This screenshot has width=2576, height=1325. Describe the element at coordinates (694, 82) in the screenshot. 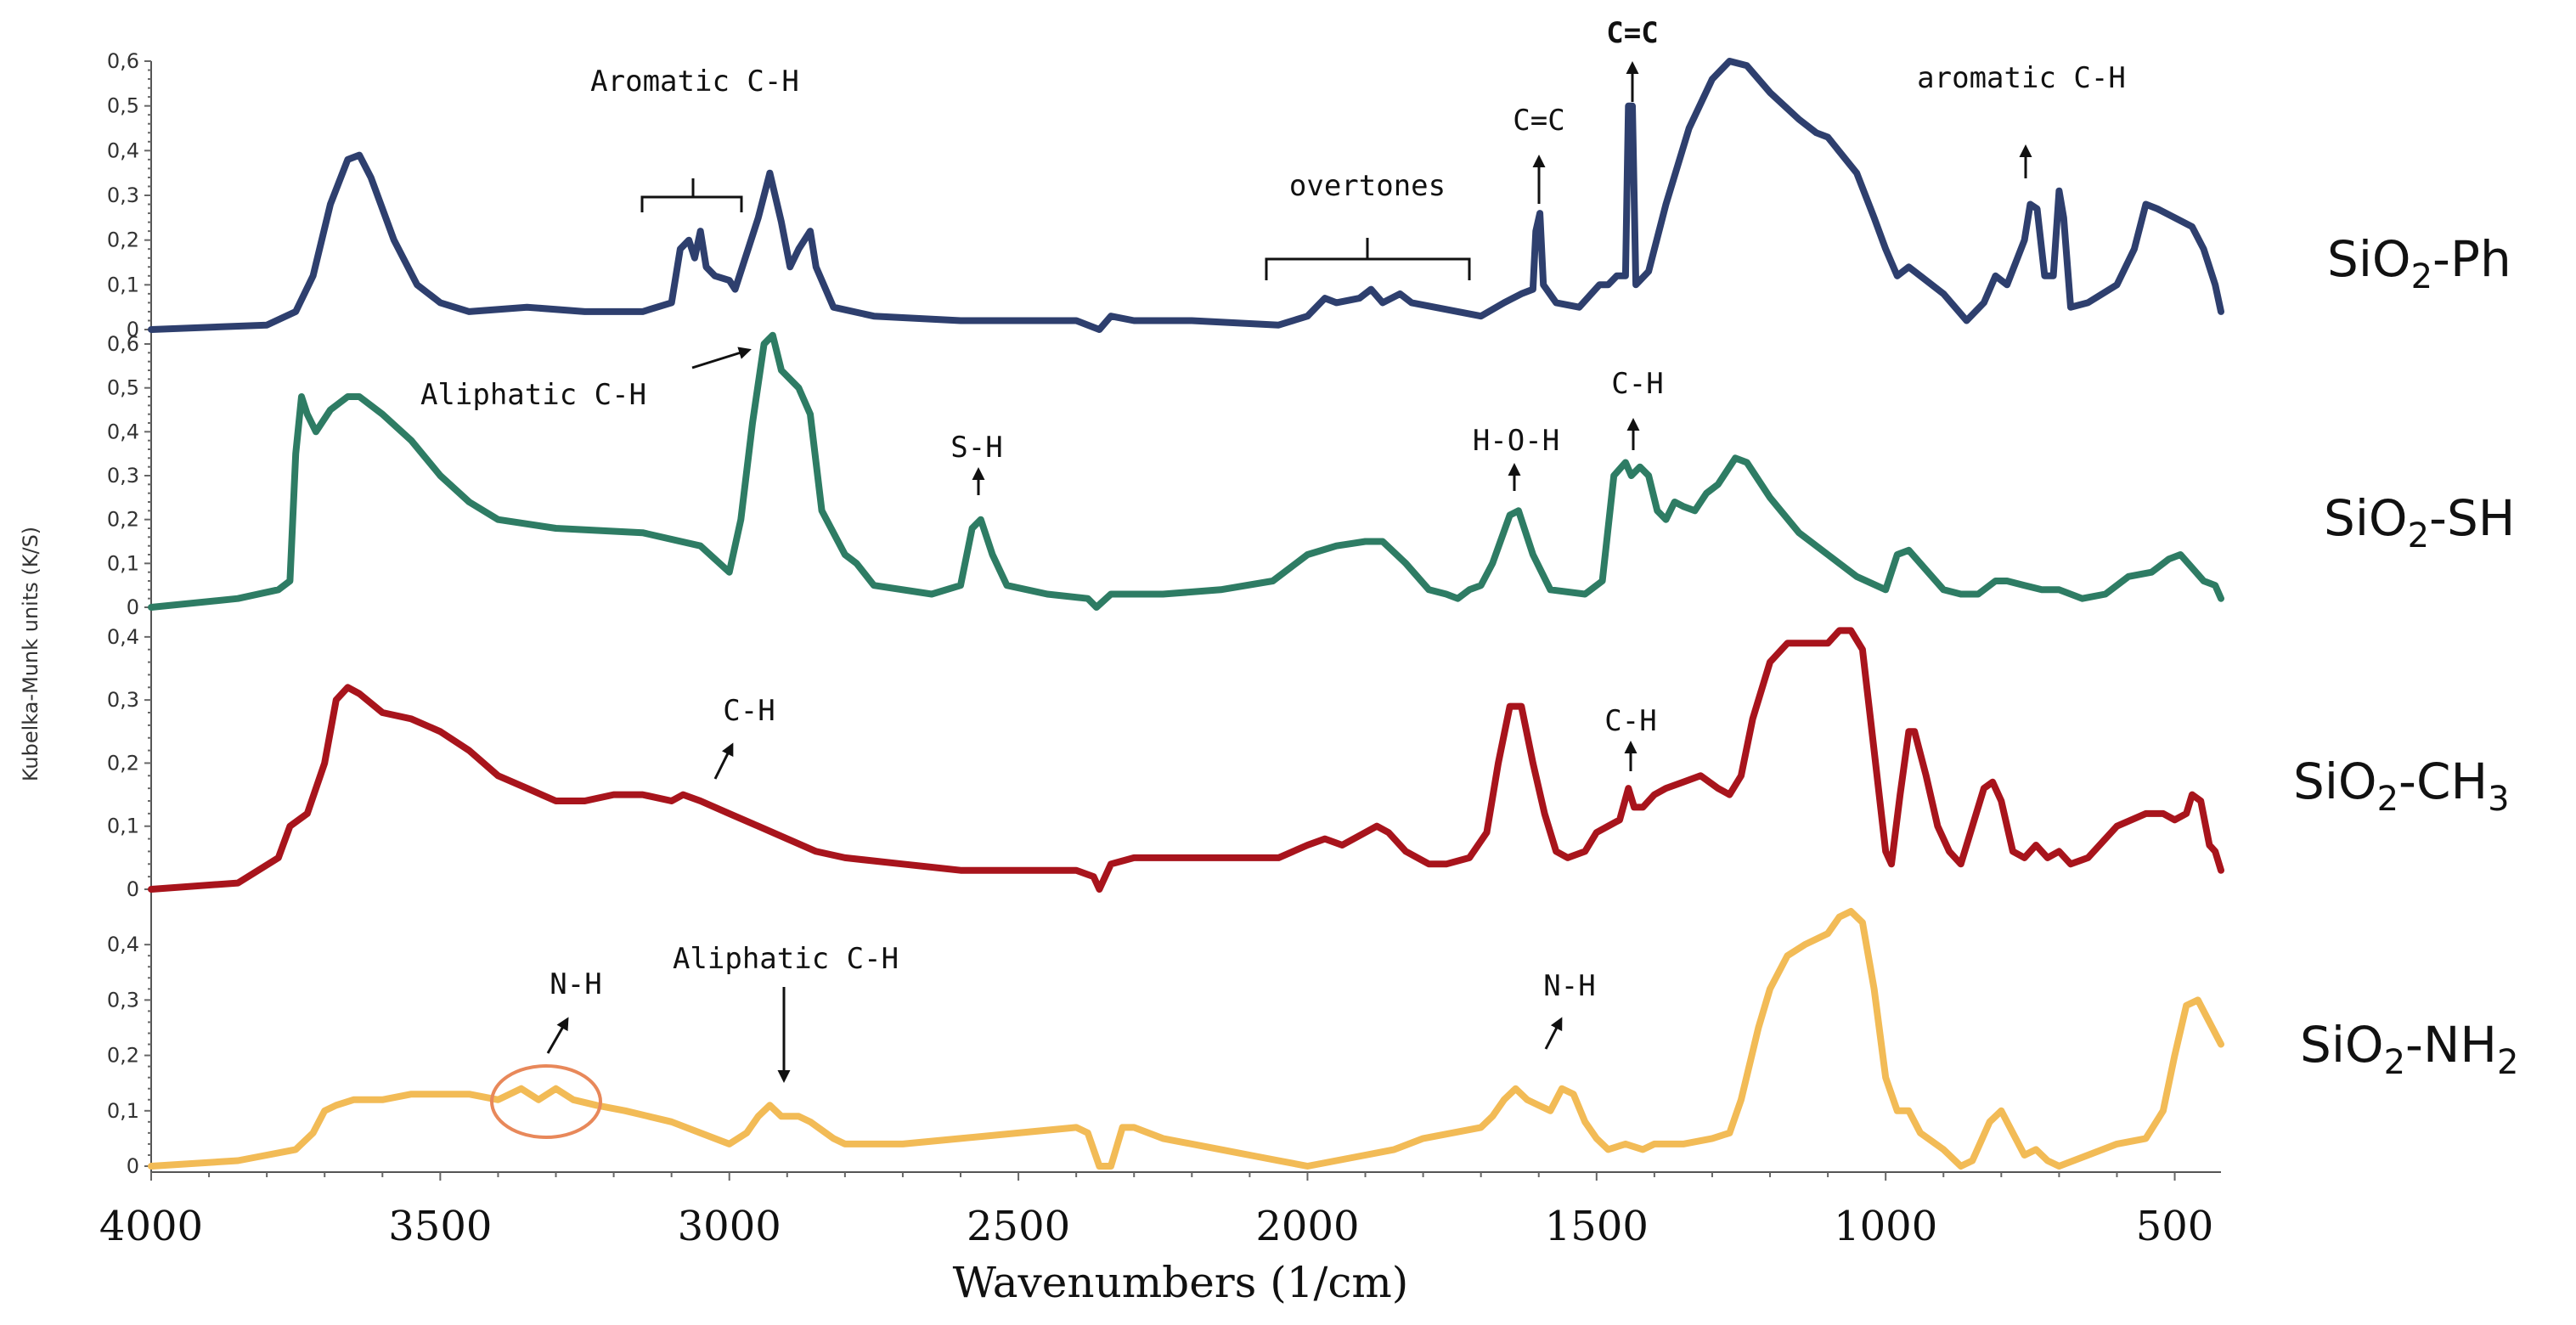

I see `annotation-aromatic-ch: Aromatic C-H` at that location.